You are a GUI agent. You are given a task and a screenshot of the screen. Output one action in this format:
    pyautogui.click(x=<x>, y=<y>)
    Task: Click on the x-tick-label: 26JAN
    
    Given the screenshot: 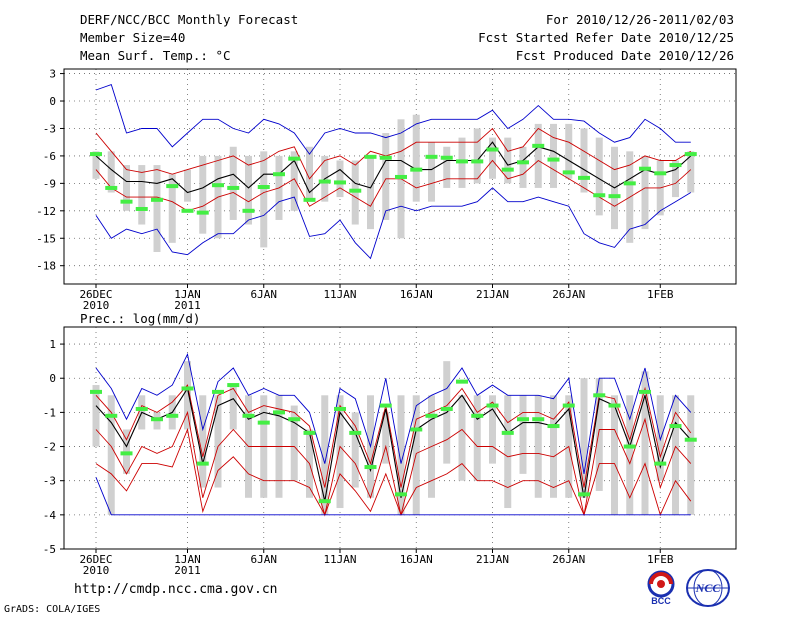 What is the action you would take?
    pyautogui.click(x=568, y=294)
    